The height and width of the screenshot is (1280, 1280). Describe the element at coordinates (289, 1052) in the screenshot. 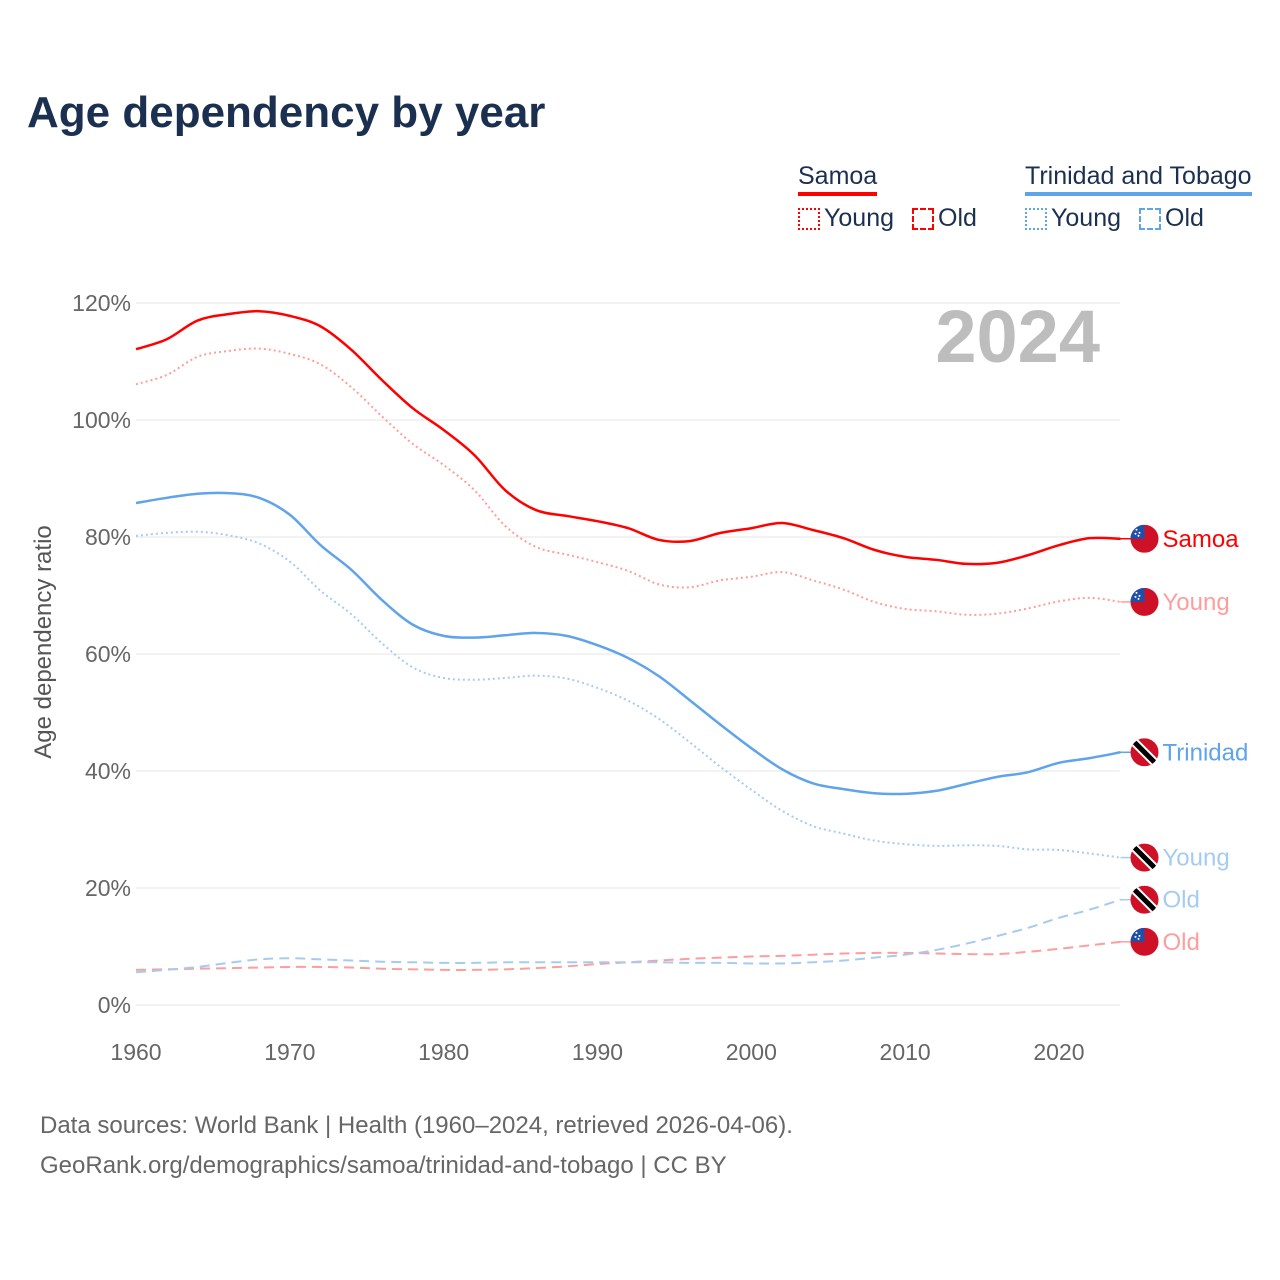

I see `x-tick-label: 1970` at that location.